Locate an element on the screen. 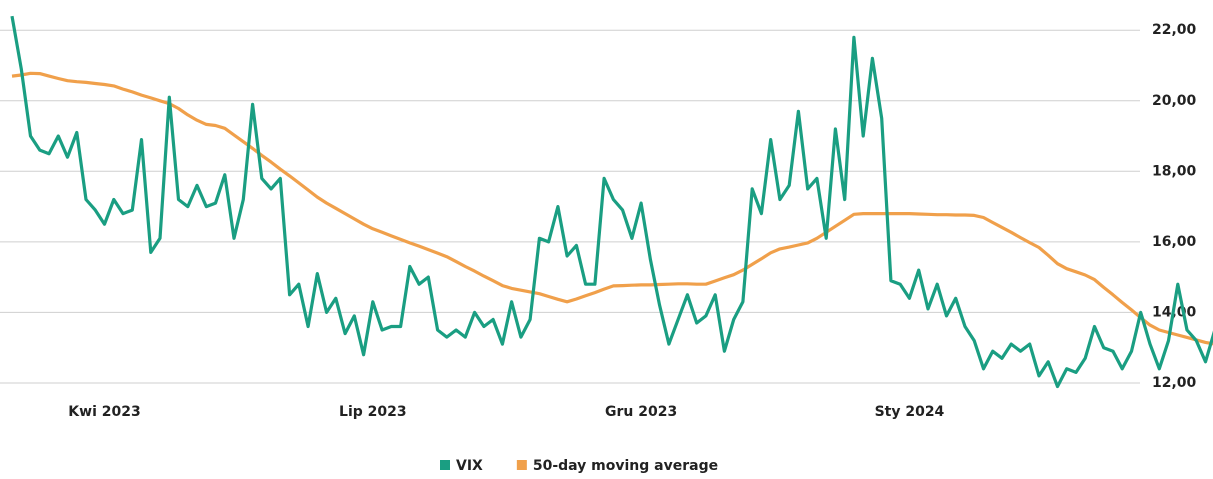  legend-label: 50-day moving average is located at coordinates (625, 466).